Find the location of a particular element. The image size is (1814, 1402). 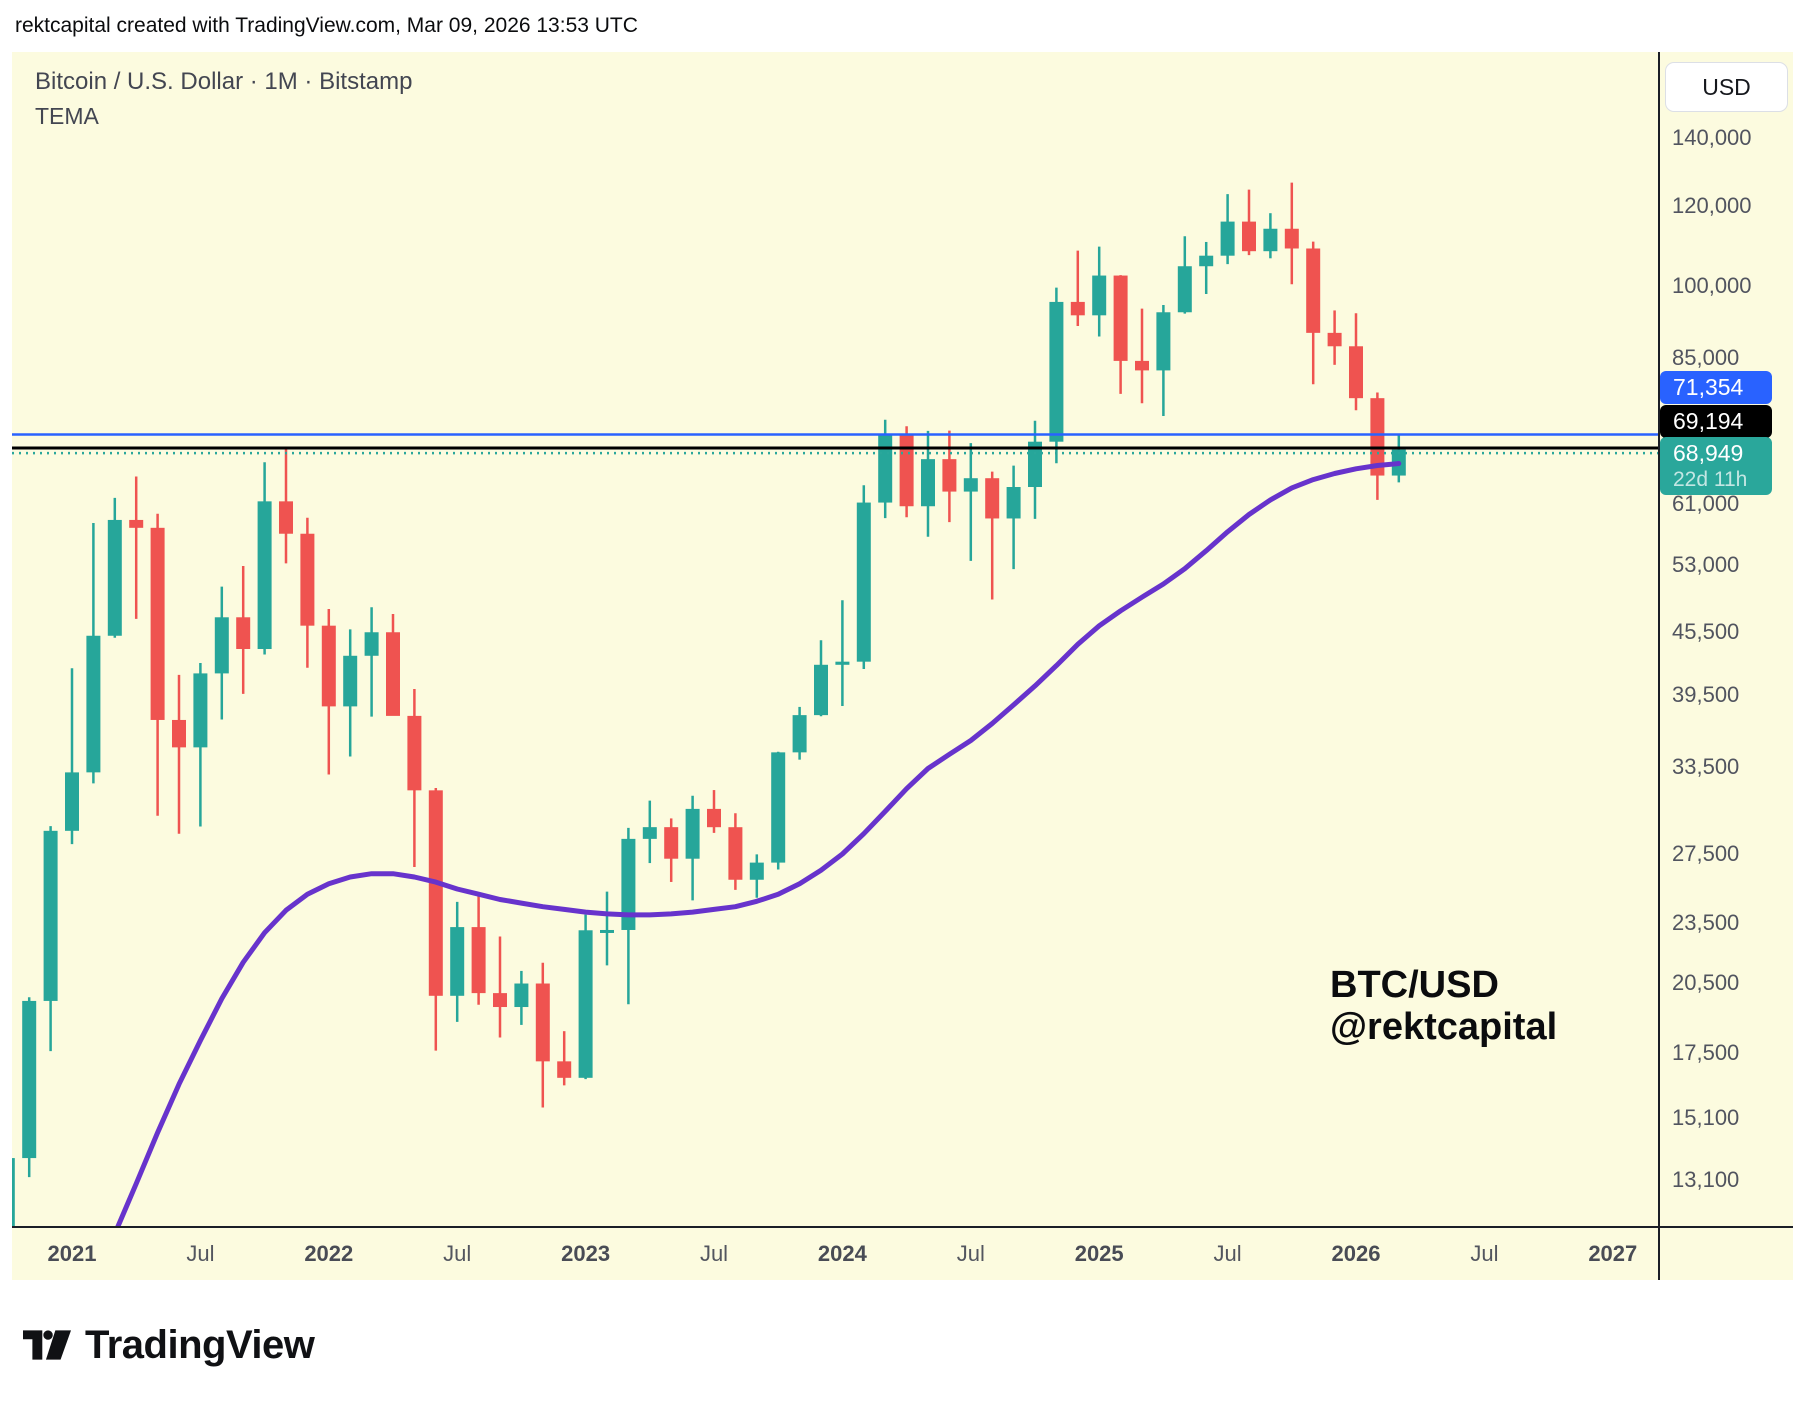

y-tick-120000: 120,000 is located at coordinates (1712, 205).